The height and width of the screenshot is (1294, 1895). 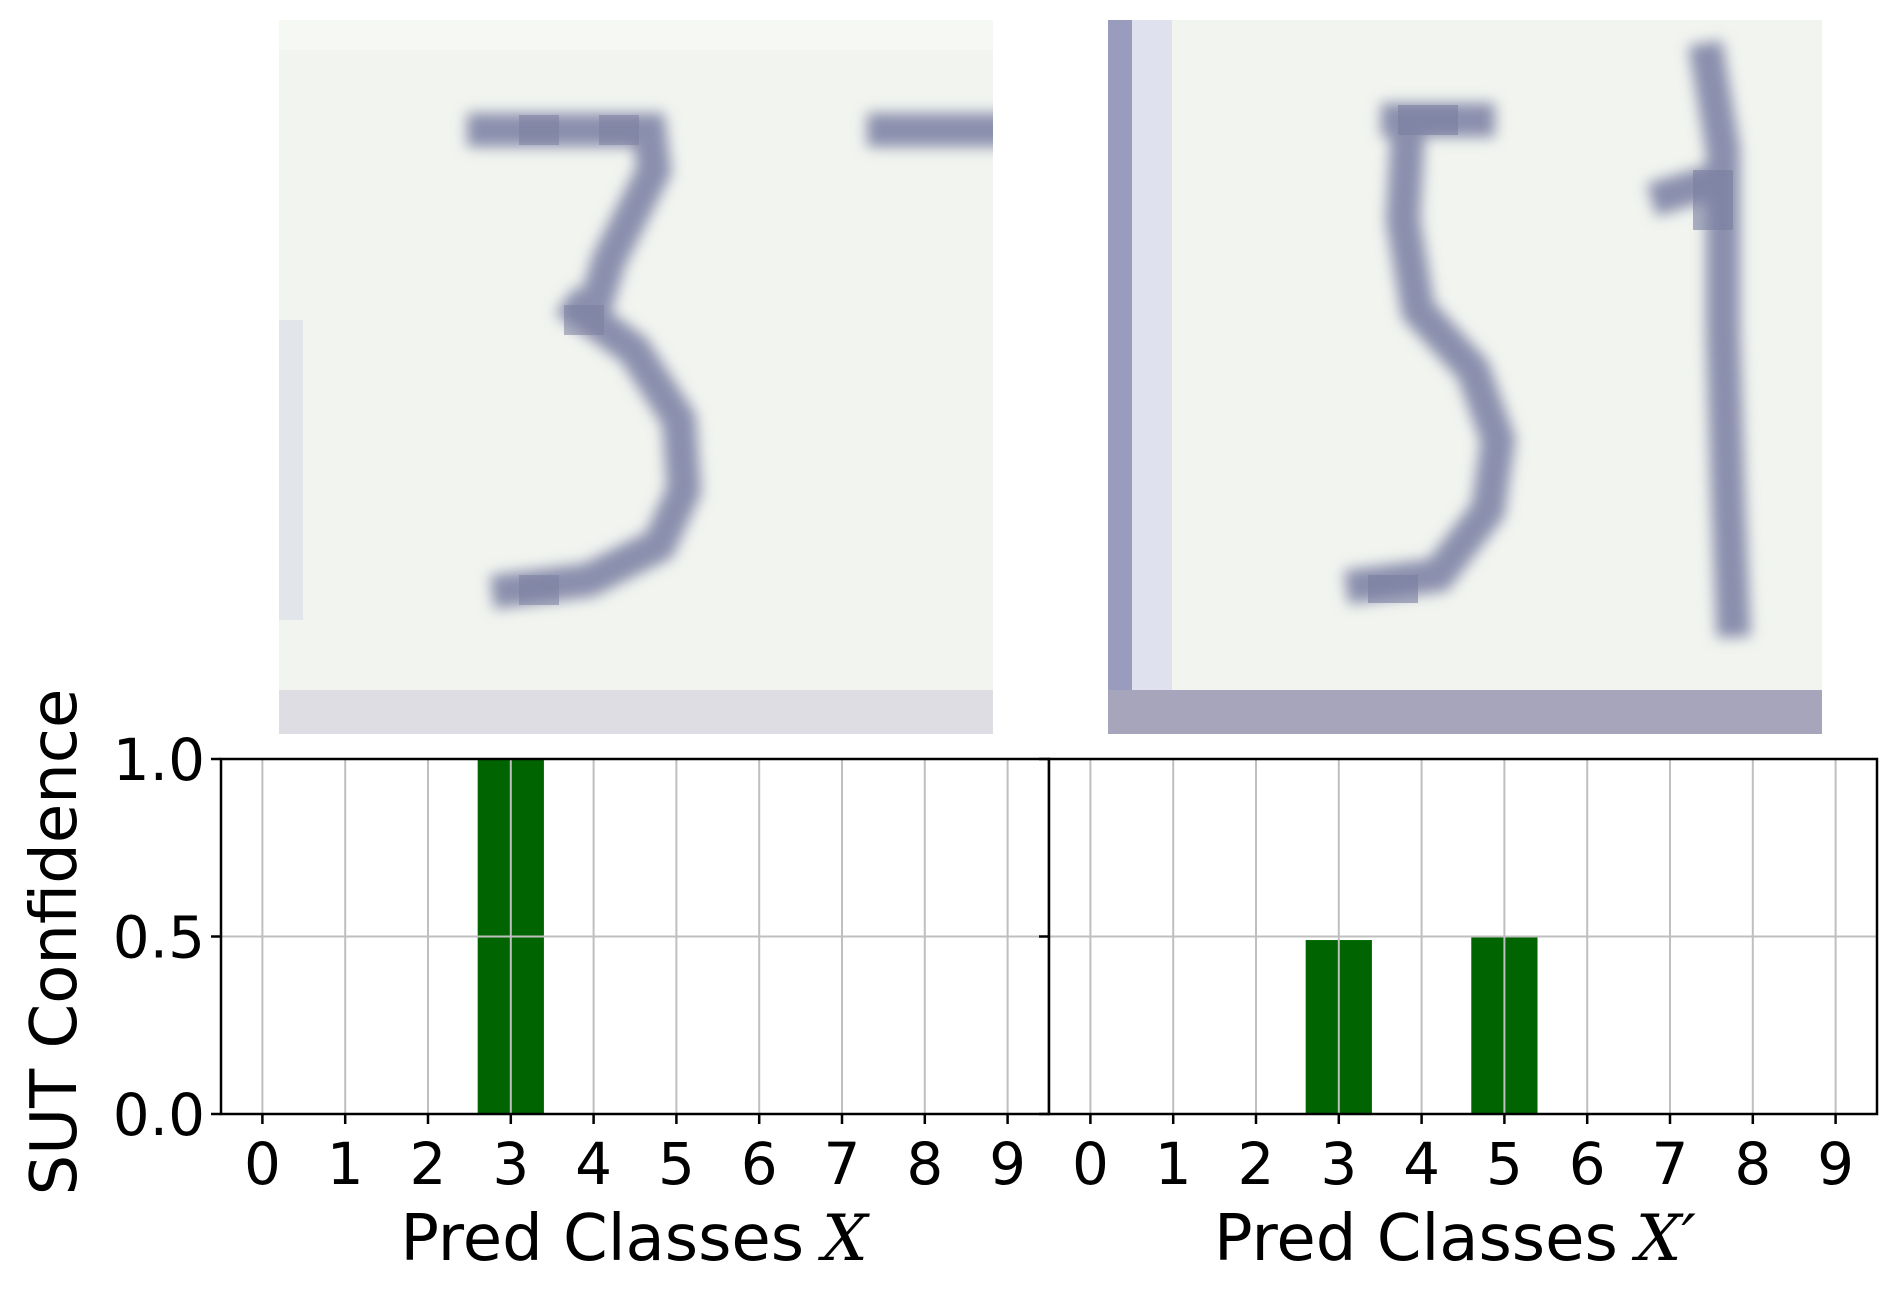 I want to click on x-axis-label-math: X′, so click(x=1664, y=1239).